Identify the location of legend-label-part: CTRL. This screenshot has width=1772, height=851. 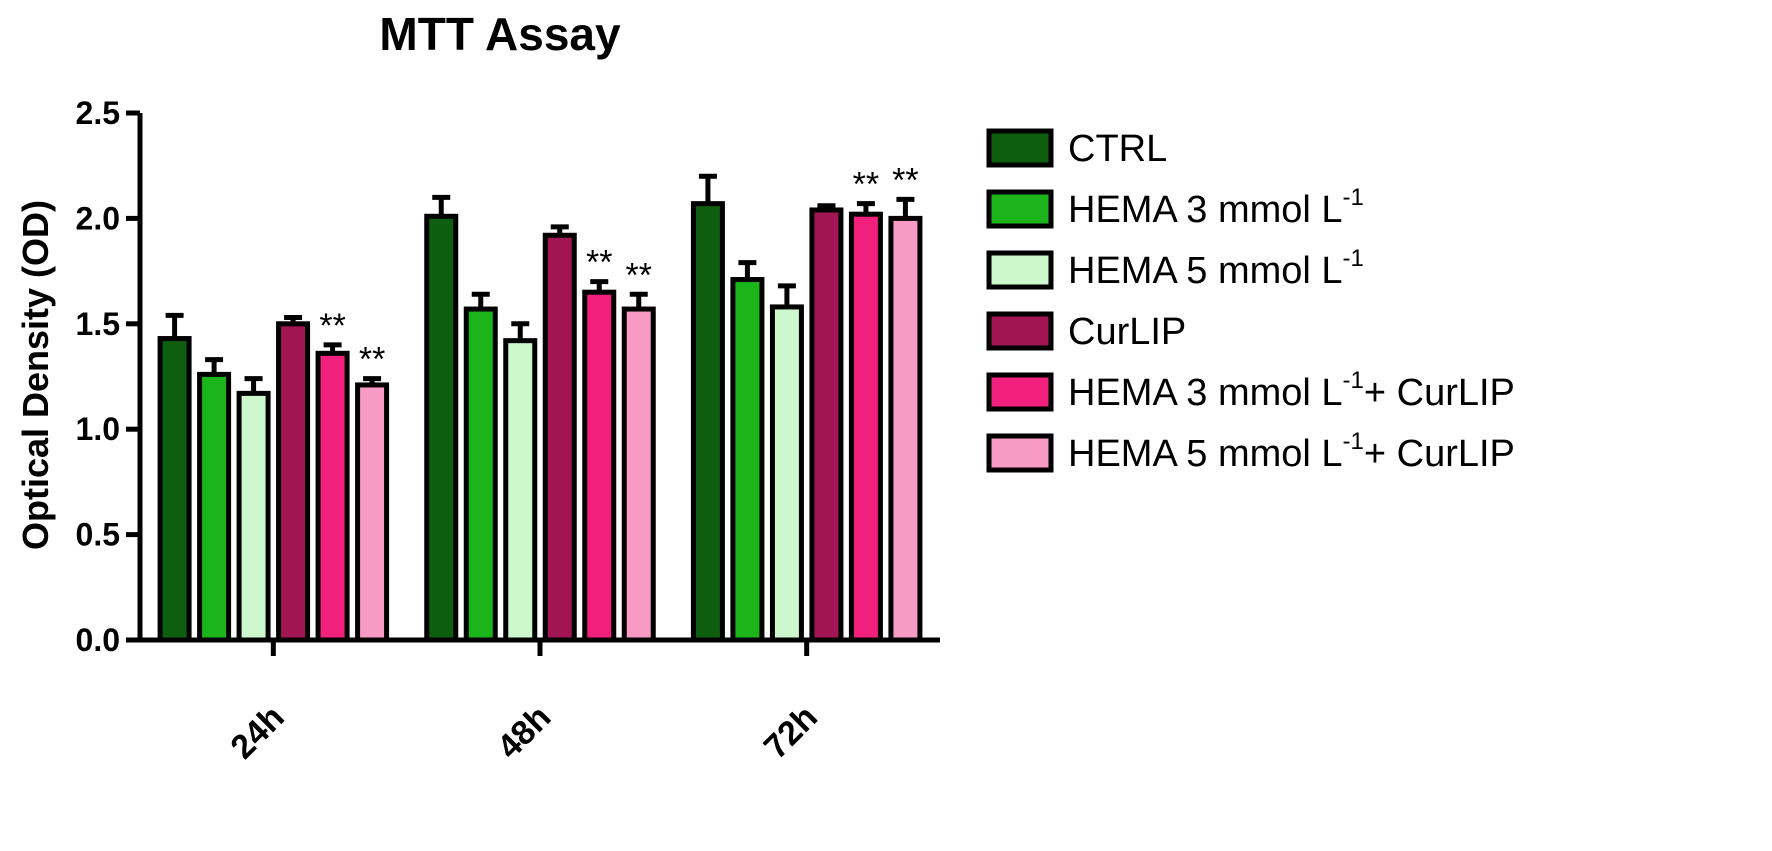
(1117, 149).